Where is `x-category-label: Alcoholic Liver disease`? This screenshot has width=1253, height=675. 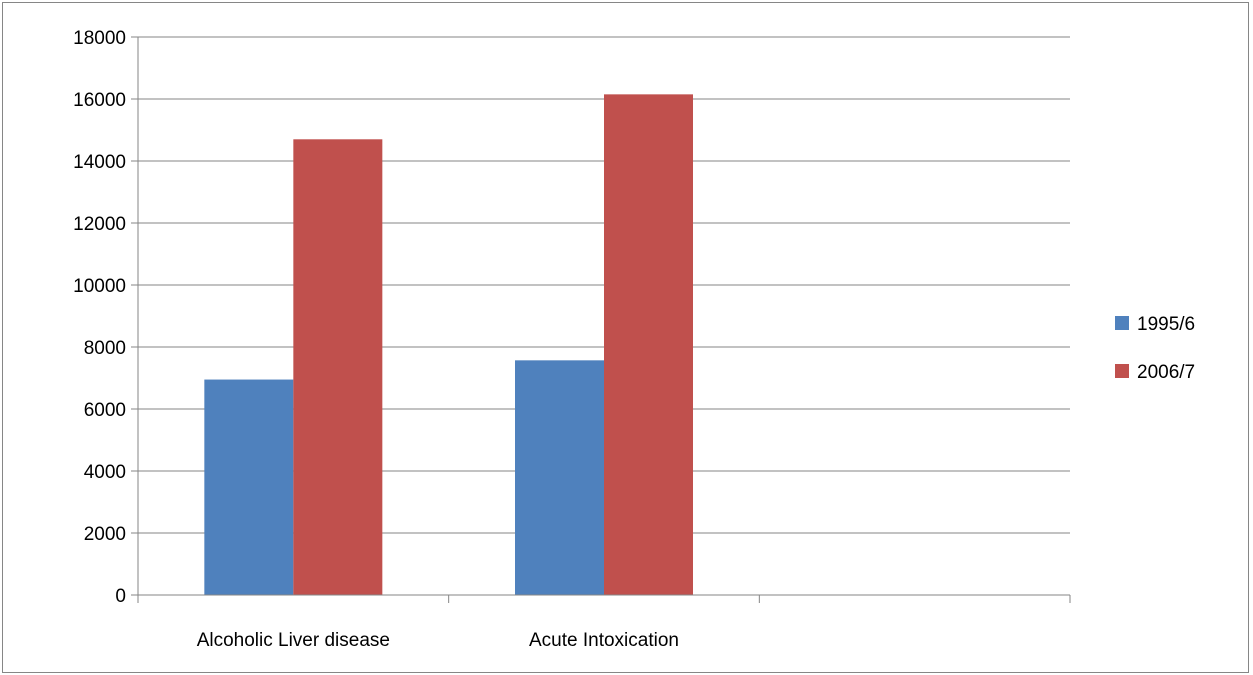 x-category-label: Alcoholic Liver disease is located at coordinates (293, 640).